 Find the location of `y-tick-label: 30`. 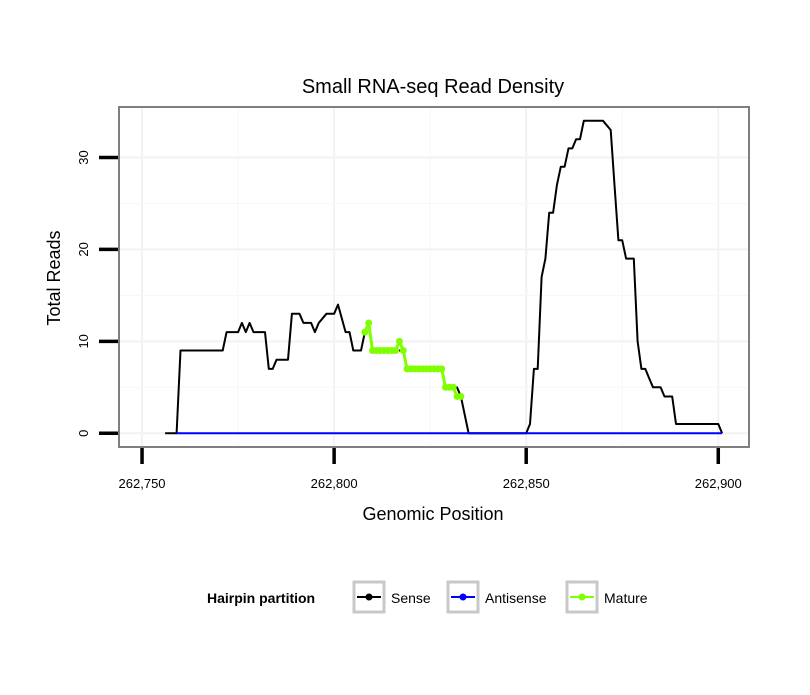

y-tick-label: 30 is located at coordinates (83, 157).